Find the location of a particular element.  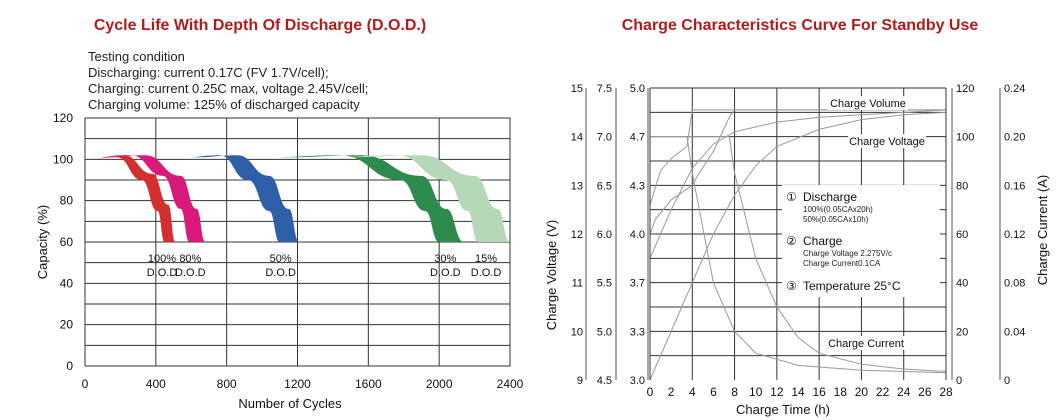

charge-volume-label-bg is located at coordinates (868, 103).